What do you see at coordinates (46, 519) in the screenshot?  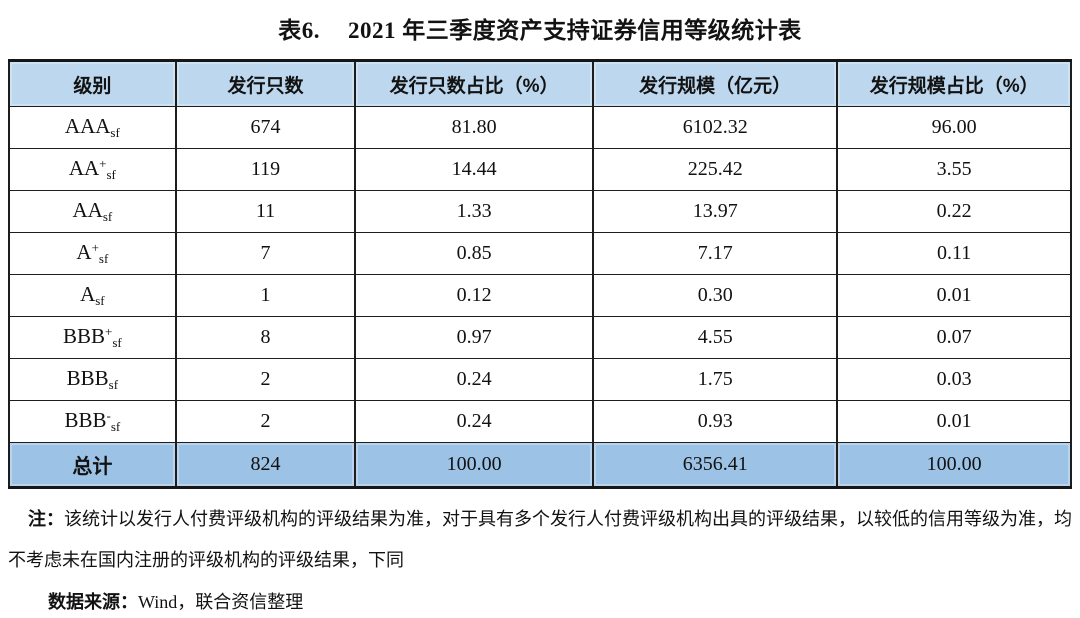 I see `note-label: 注：` at bounding box center [46, 519].